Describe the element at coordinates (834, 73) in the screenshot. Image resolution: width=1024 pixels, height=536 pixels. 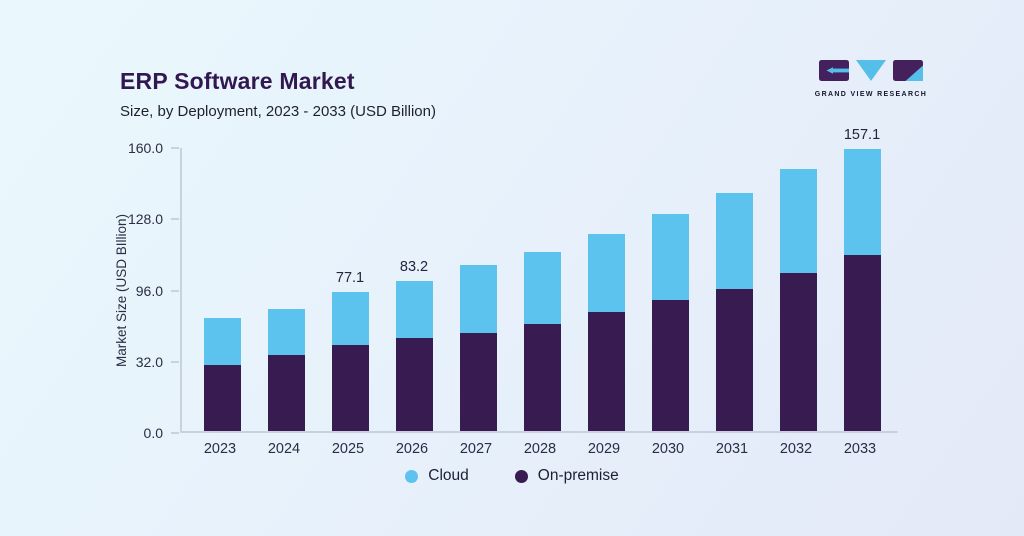
I see `g-mark-icon` at that location.